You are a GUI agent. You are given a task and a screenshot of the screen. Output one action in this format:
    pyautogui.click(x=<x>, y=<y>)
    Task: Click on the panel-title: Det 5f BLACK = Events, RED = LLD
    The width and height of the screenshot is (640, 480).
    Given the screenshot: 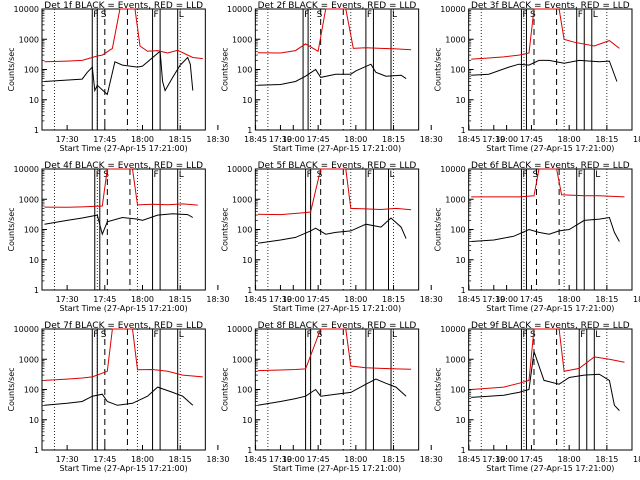 What is the action you would take?
    pyautogui.click(x=337, y=166)
    